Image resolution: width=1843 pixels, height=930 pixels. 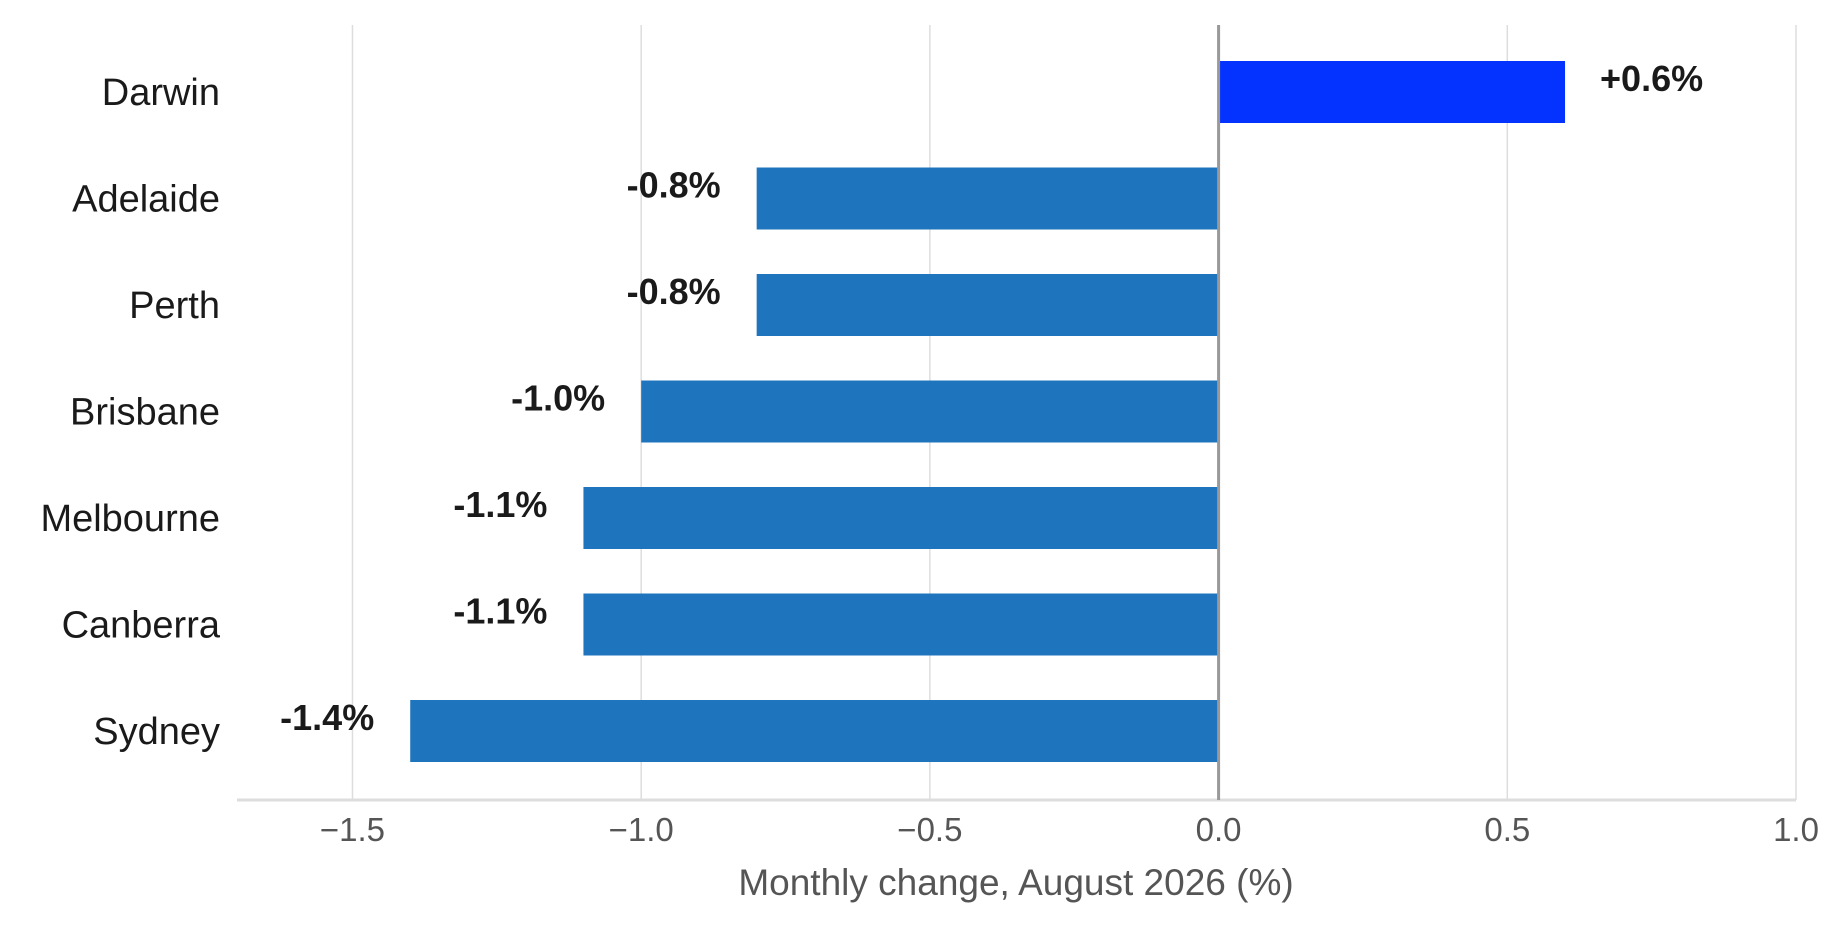 What do you see at coordinates (901, 624) in the screenshot?
I see `bar-canberra` at bounding box center [901, 624].